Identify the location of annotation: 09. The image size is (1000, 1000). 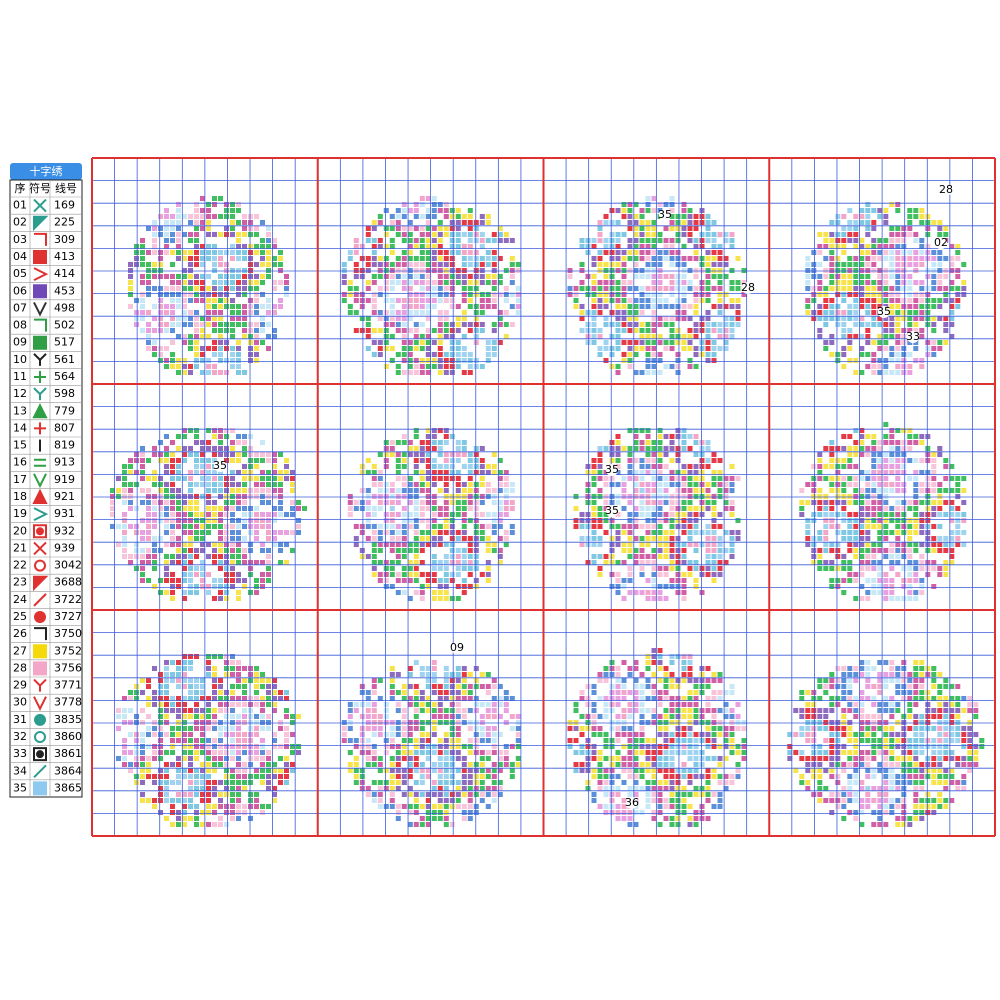
(457, 647).